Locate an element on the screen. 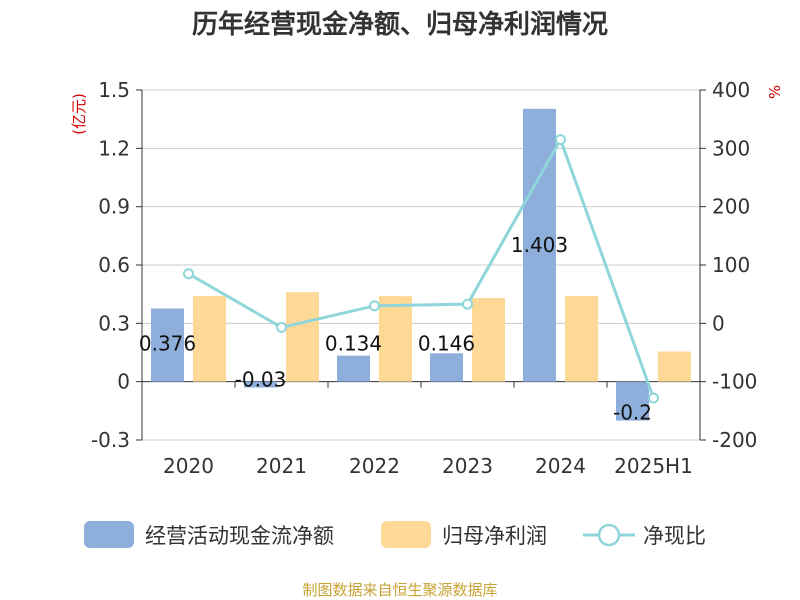  legend-label-cashflow: 经营活动现金流净额 is located at coordinates (239, 536).